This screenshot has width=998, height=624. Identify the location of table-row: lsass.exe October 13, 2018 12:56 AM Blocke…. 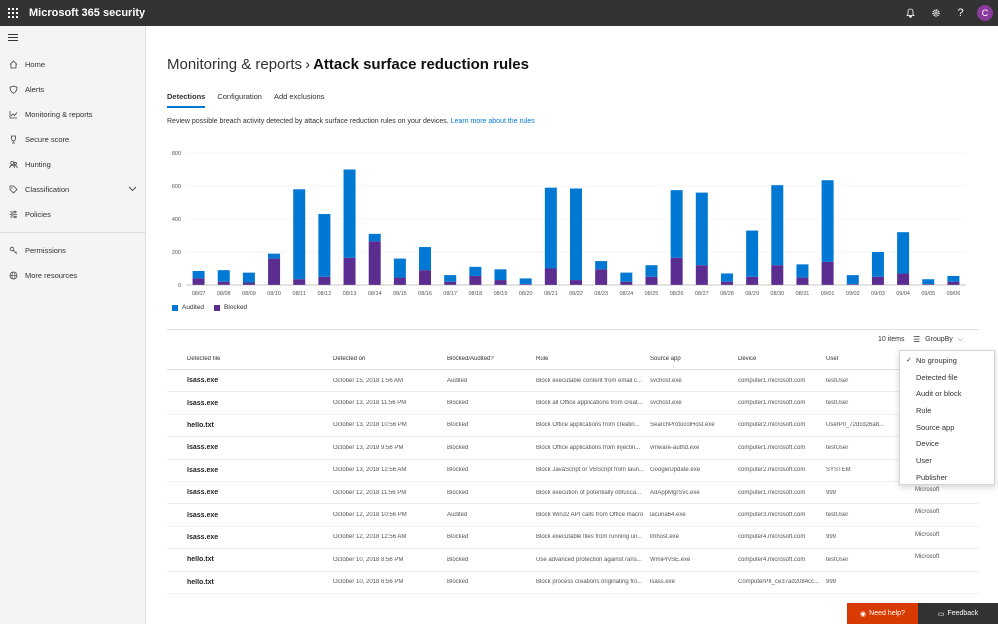
(573, 471).